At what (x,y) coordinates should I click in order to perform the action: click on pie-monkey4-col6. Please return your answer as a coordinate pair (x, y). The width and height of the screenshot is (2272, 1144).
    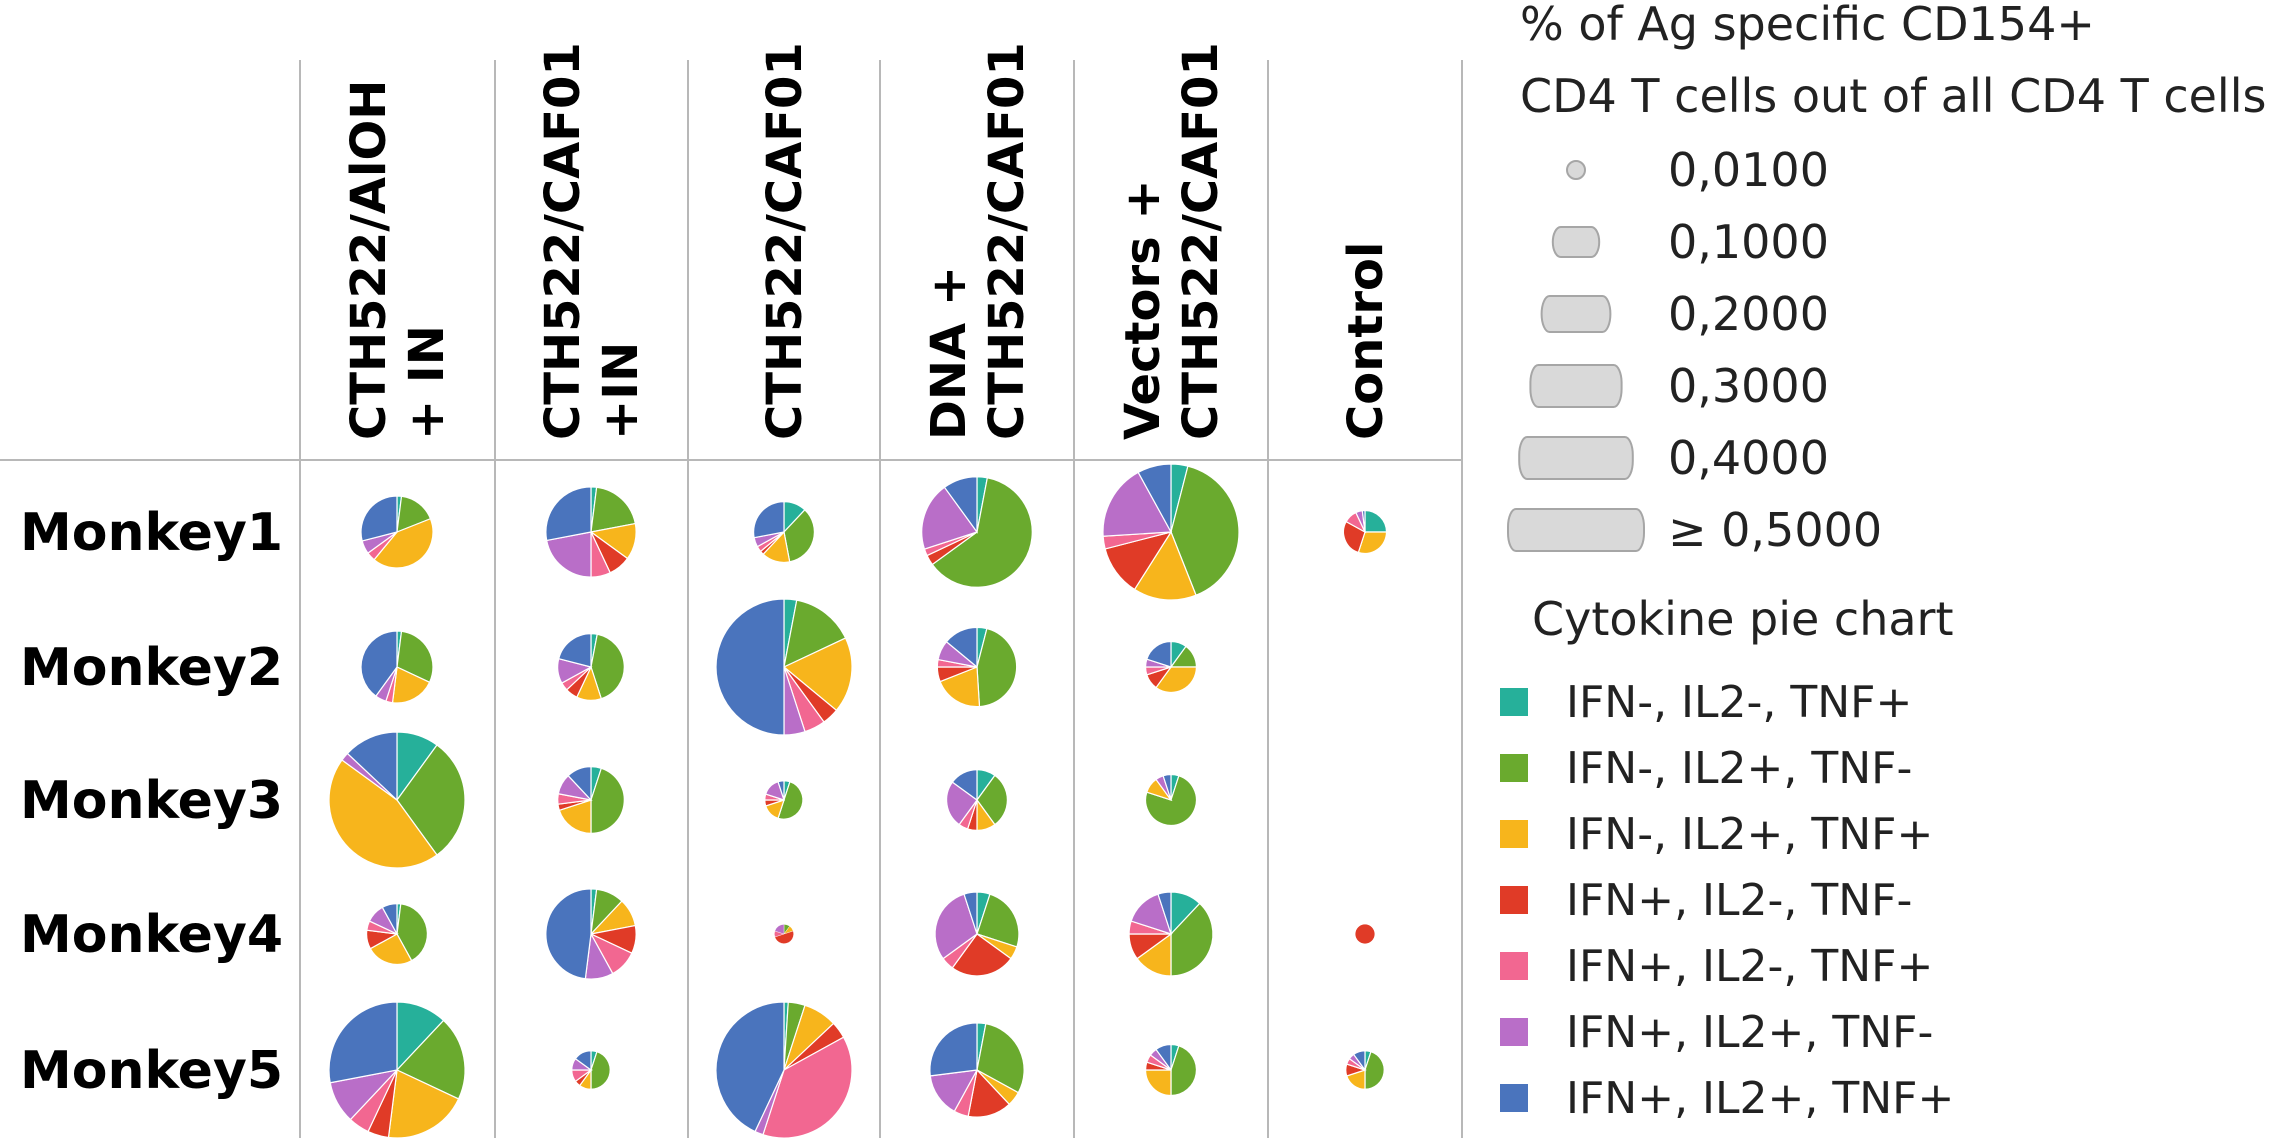
    Looking at the image, I should click on (1365, 934).